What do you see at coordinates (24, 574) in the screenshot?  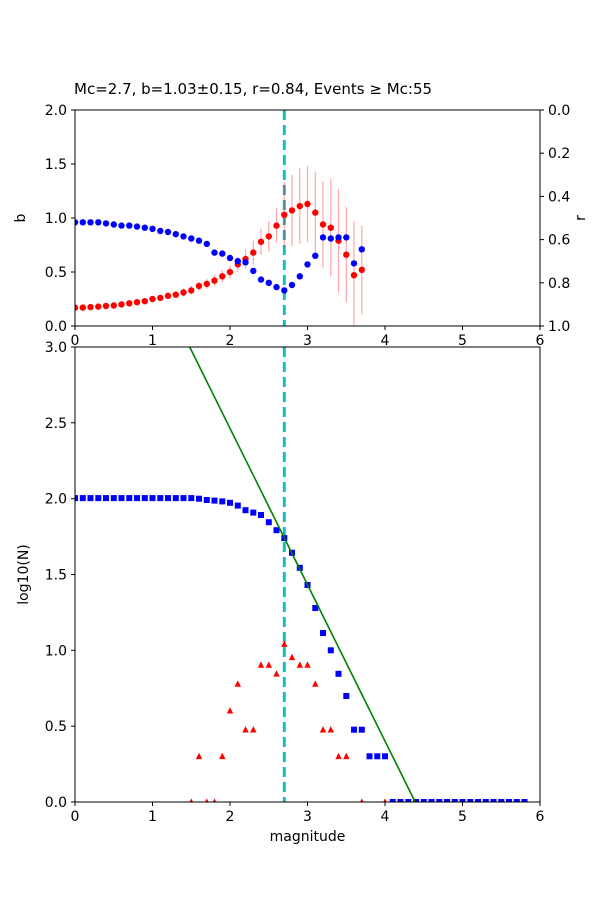 I see `y-axis-label-1: log10(N)` at bounding box center [24, 574].